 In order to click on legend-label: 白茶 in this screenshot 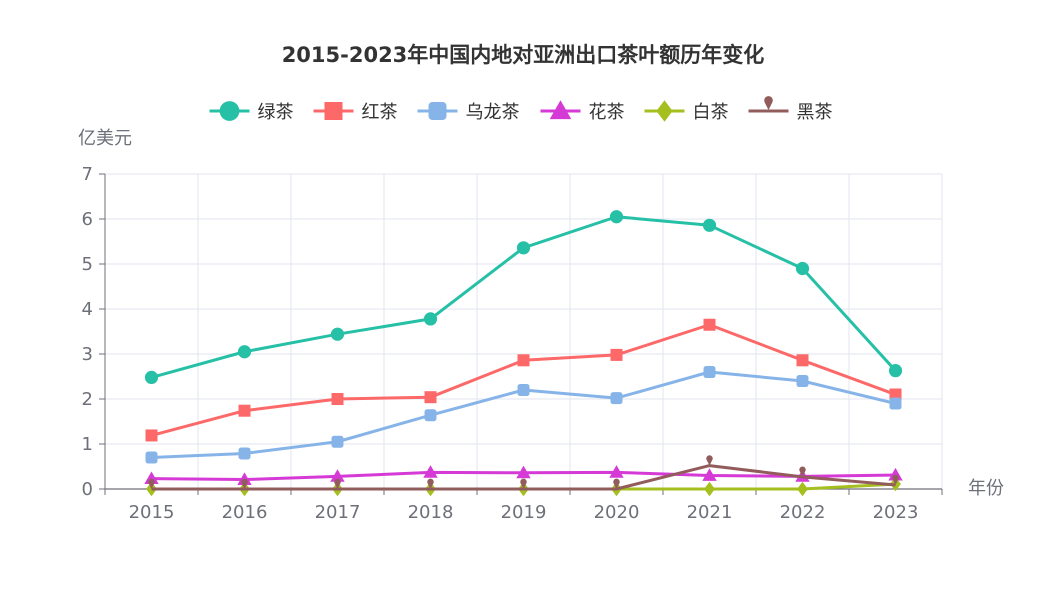, I will do `click(711, 112)`.